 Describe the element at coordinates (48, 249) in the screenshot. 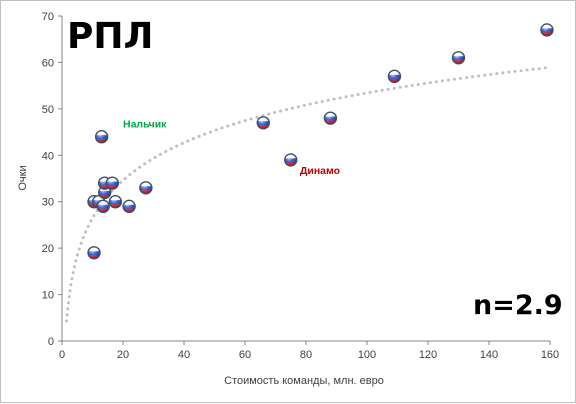

I see `y-tick-label: 20` at that location.